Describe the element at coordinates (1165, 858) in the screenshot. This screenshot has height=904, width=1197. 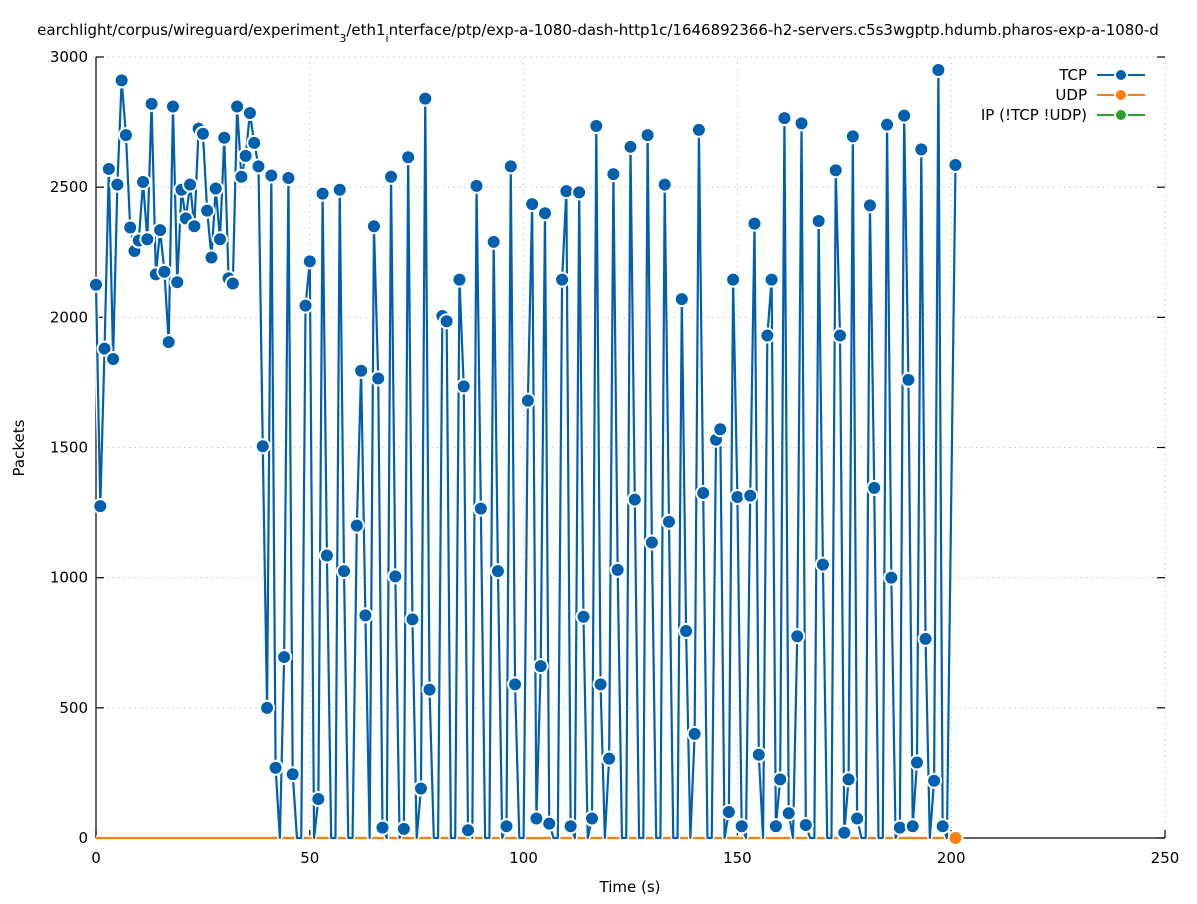
I see `x-tick-label: 250` at that location.